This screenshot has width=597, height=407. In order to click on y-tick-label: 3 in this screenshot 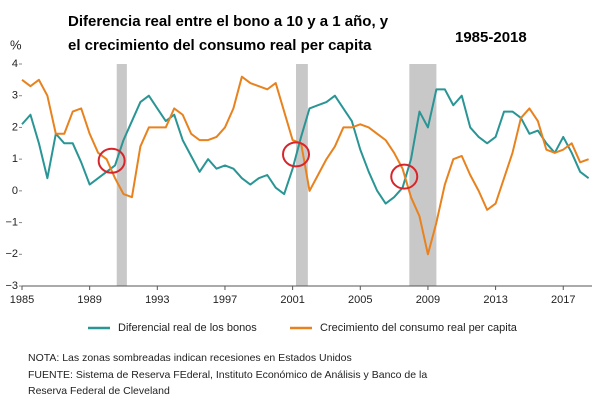, I will do `click(15, 96)`.